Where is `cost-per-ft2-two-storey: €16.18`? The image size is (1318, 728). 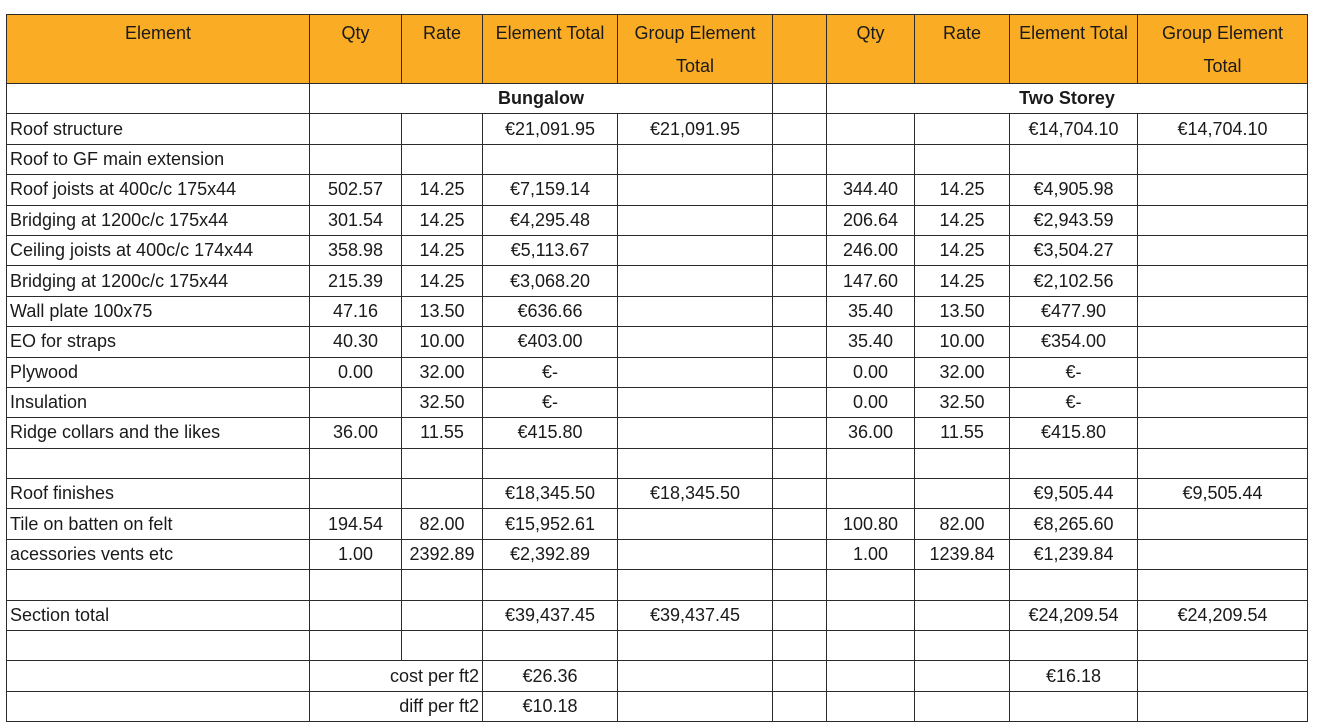
cost-per-ft2-two-storey: €16.18 is located at coordinates (1073, 676).